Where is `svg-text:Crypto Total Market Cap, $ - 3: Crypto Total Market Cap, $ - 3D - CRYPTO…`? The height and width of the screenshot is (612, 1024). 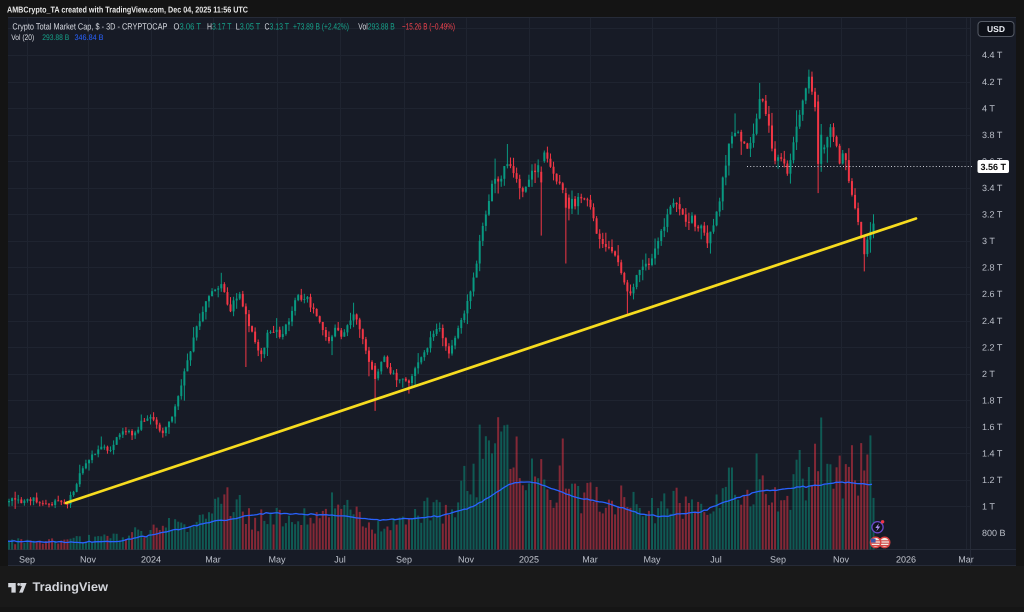
svg-text:Crypto Total Market Cap, $ - 3: Crypto Total Market Cap, $ - 3D - CRYPTO… is located at coordinates (89, 27).